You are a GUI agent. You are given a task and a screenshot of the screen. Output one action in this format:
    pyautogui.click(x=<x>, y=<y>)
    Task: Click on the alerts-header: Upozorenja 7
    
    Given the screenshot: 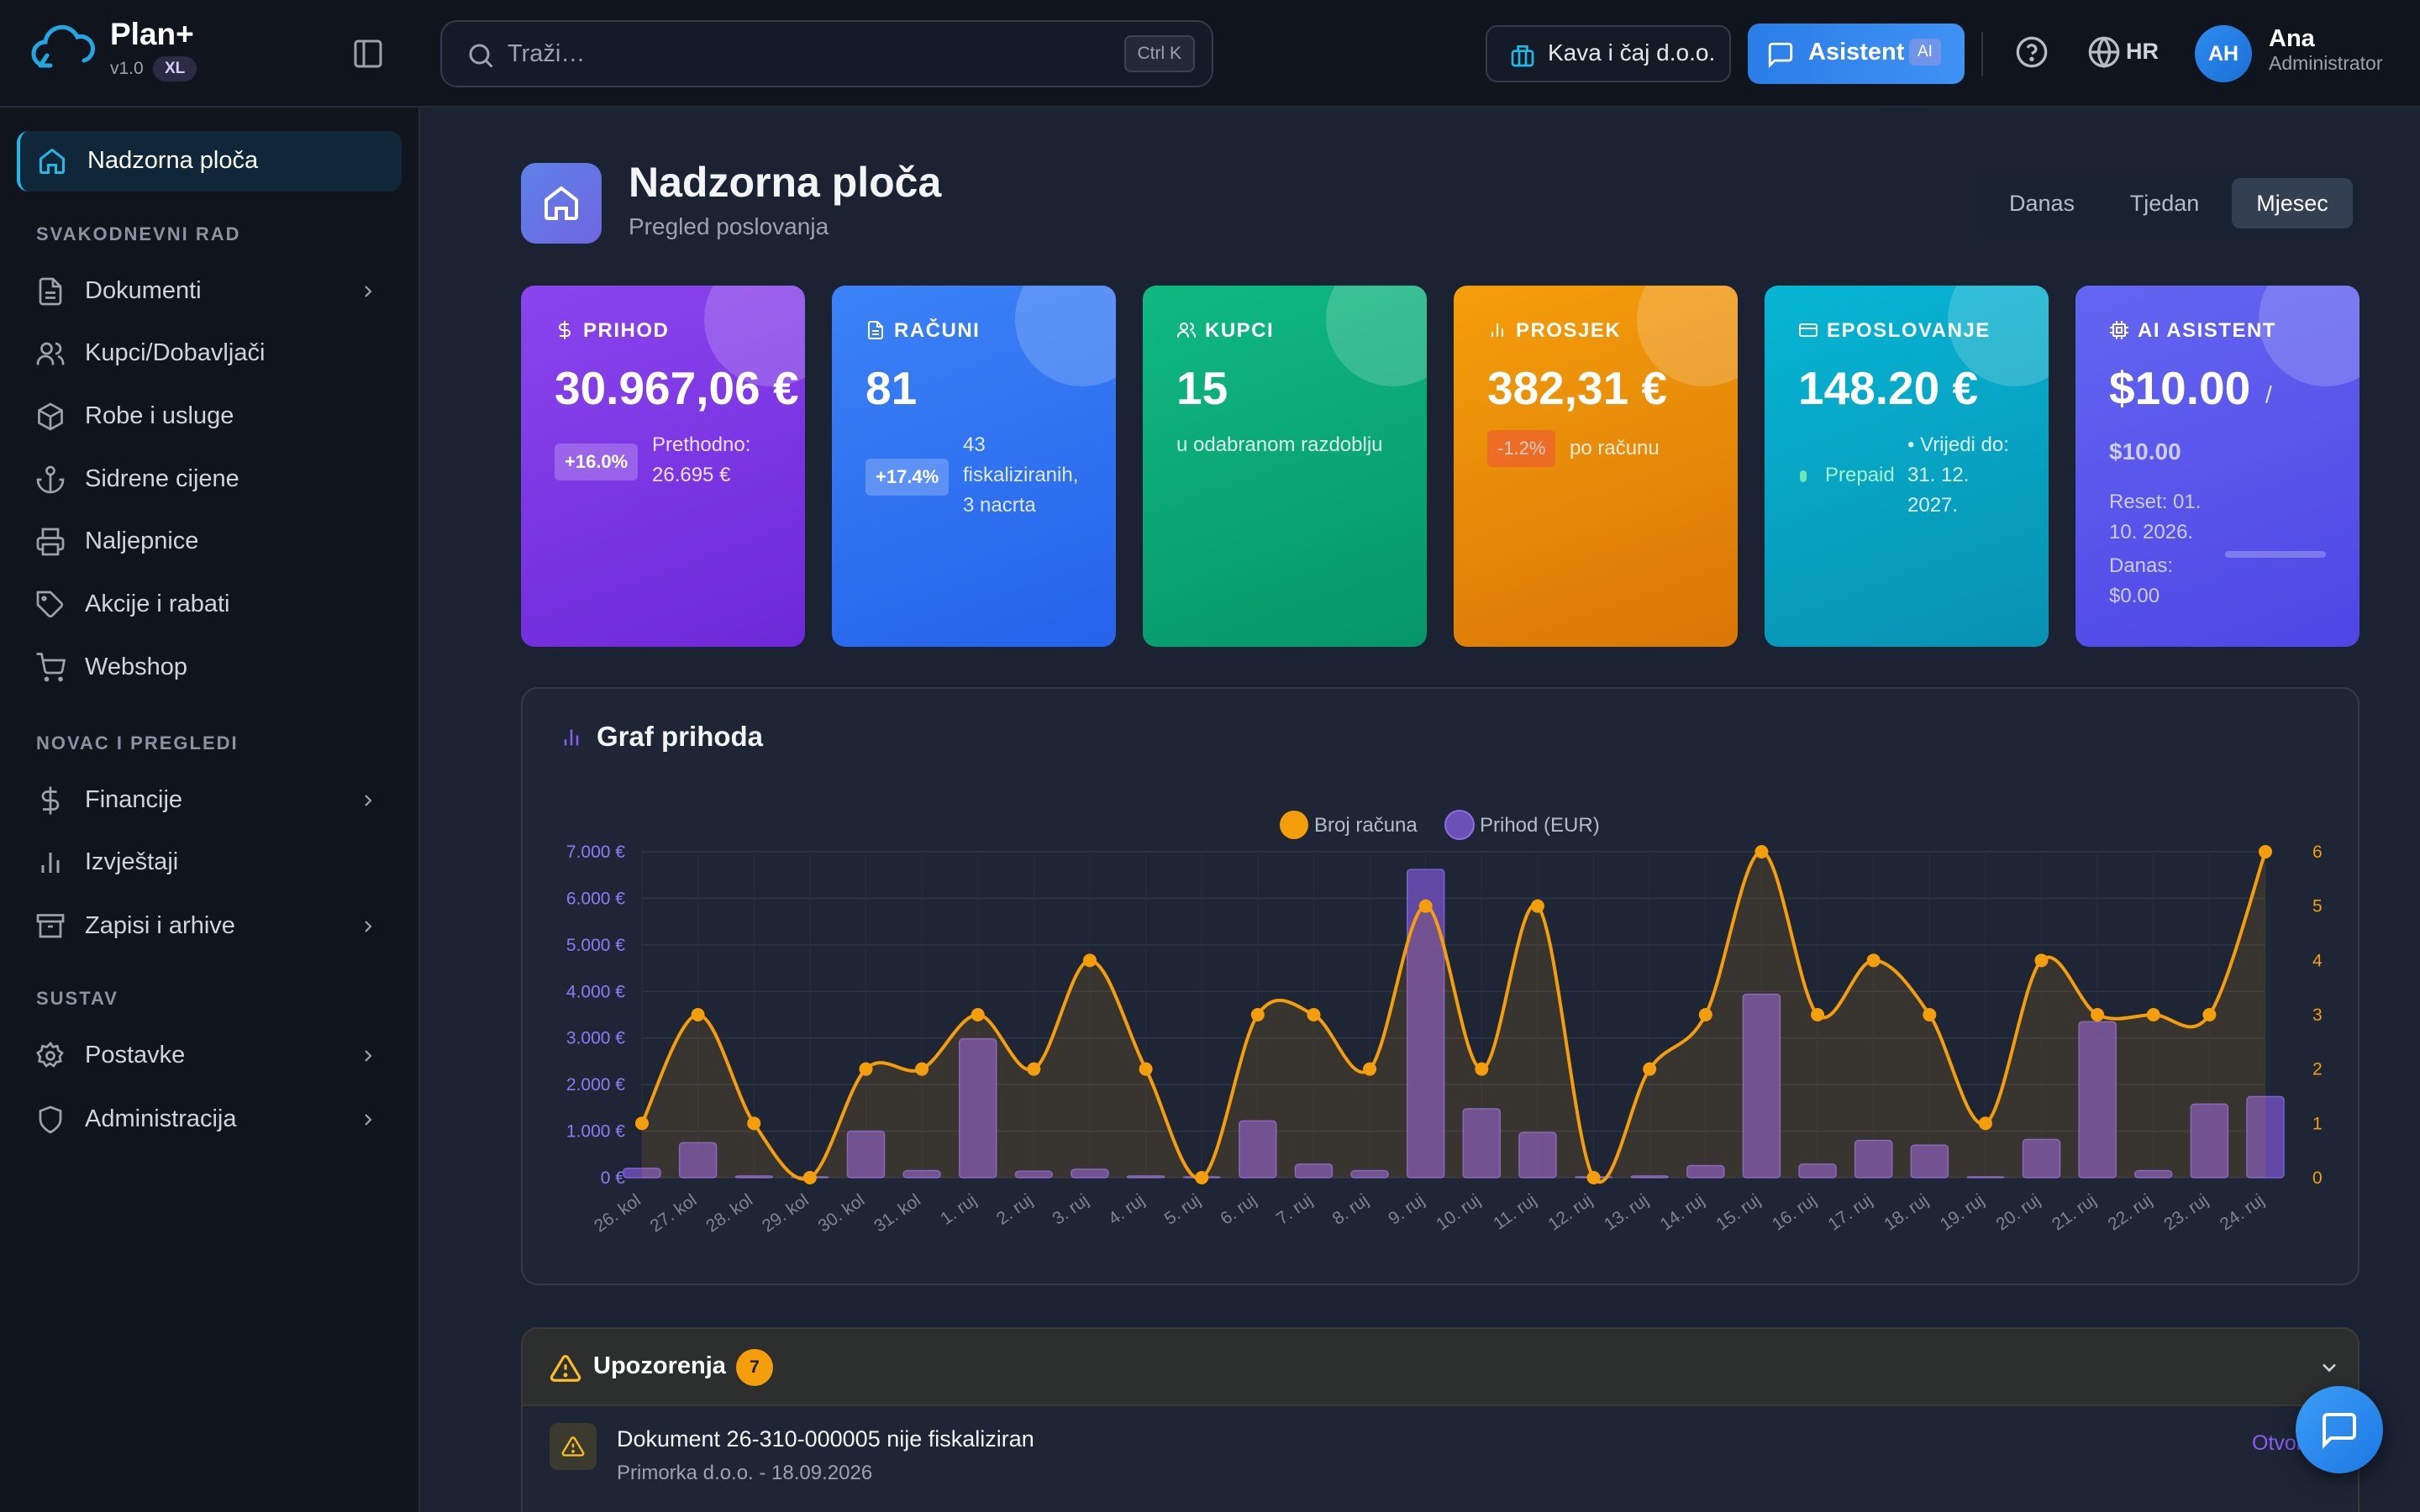 What is the action you would take?
    pyautogui.click(x=1440, y=1367)
    